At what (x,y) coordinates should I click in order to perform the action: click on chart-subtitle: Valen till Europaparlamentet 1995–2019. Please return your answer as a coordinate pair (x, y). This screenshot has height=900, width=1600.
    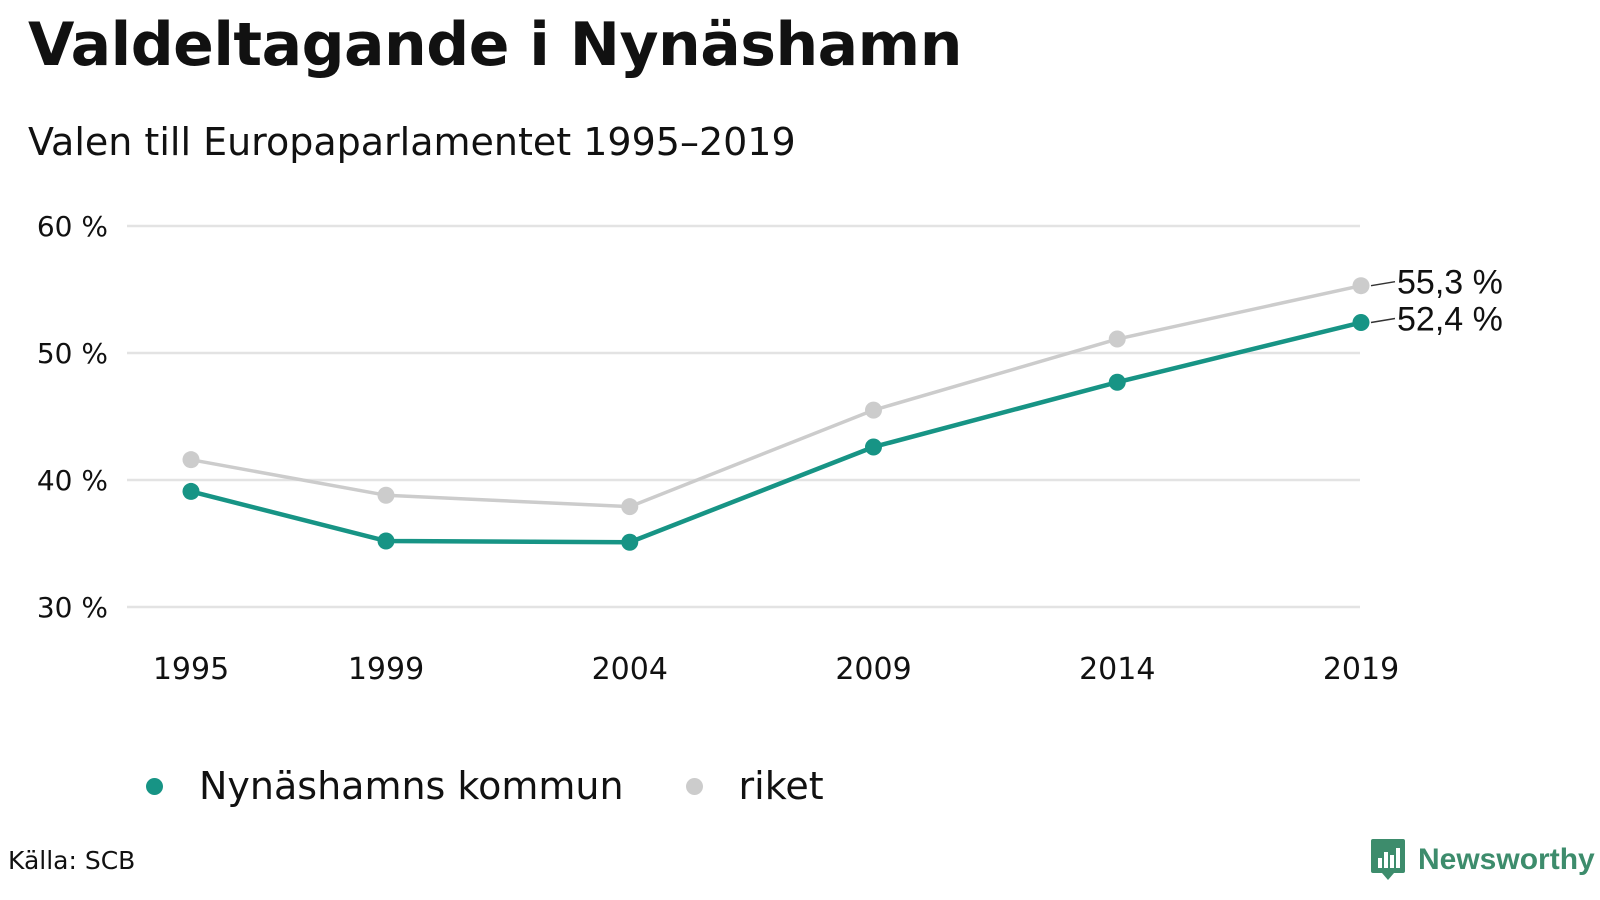
    Looking at the image, I should click on (412, 142).